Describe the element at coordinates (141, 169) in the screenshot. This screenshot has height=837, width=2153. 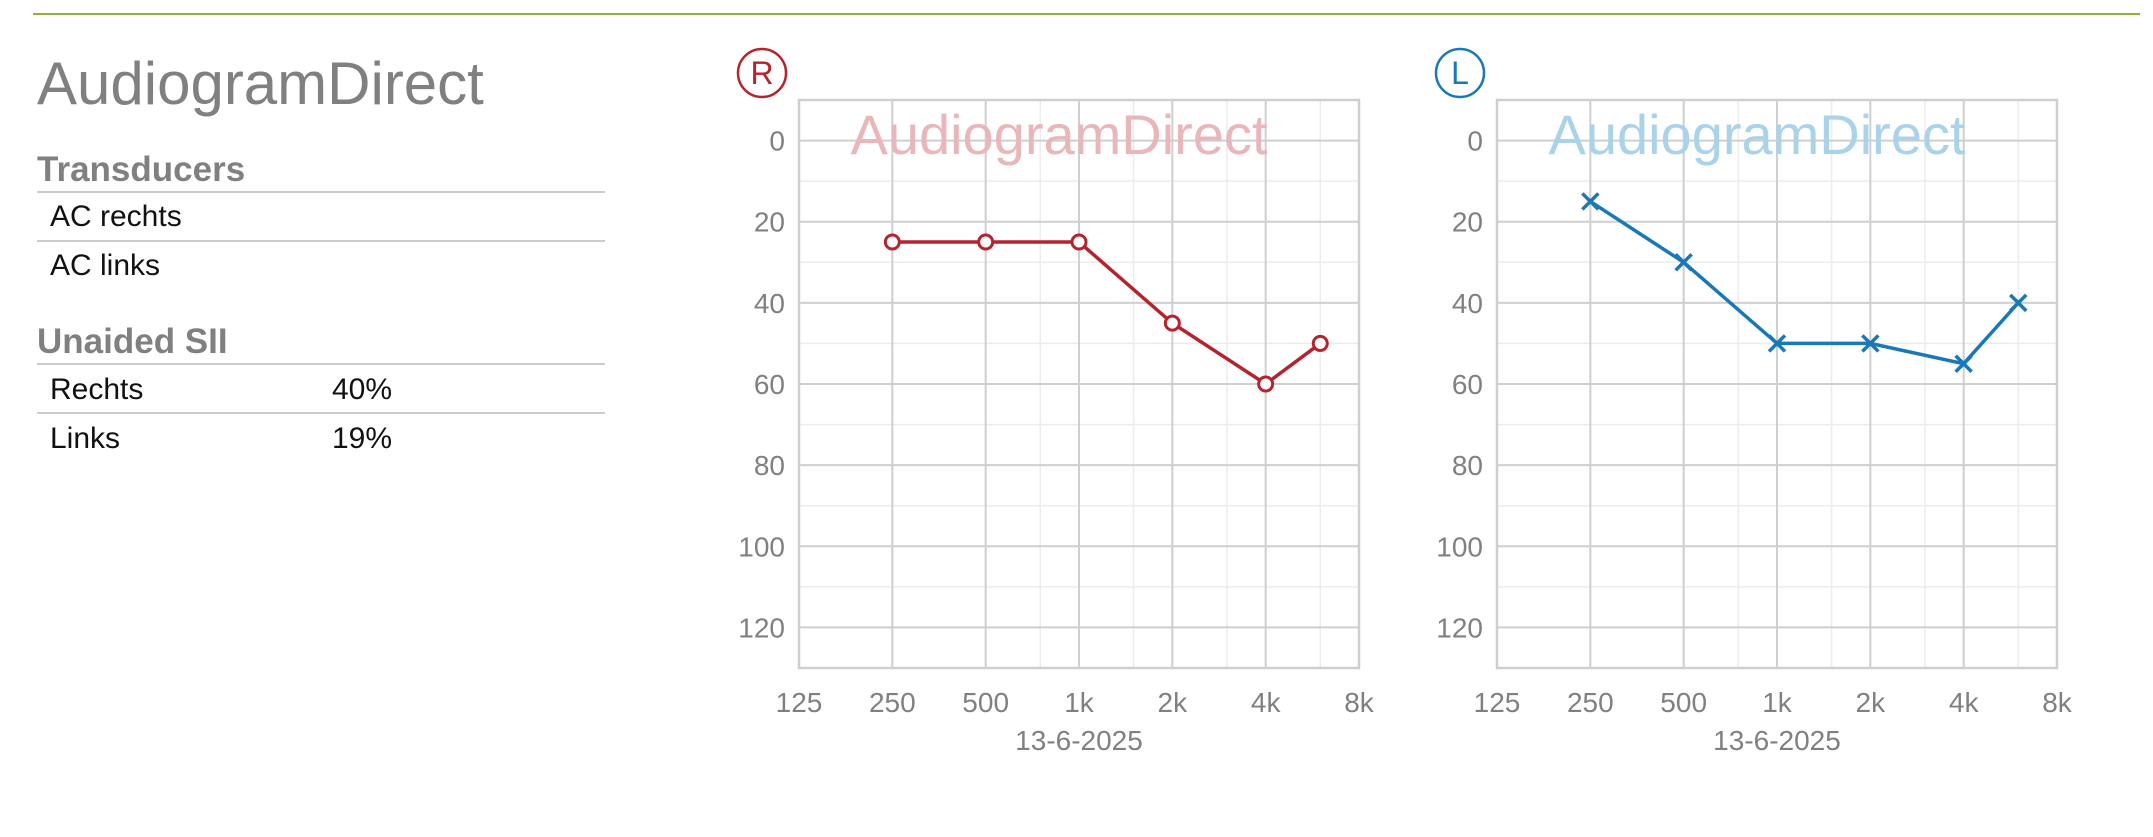
I see `section-heading: Transducers` at that location.